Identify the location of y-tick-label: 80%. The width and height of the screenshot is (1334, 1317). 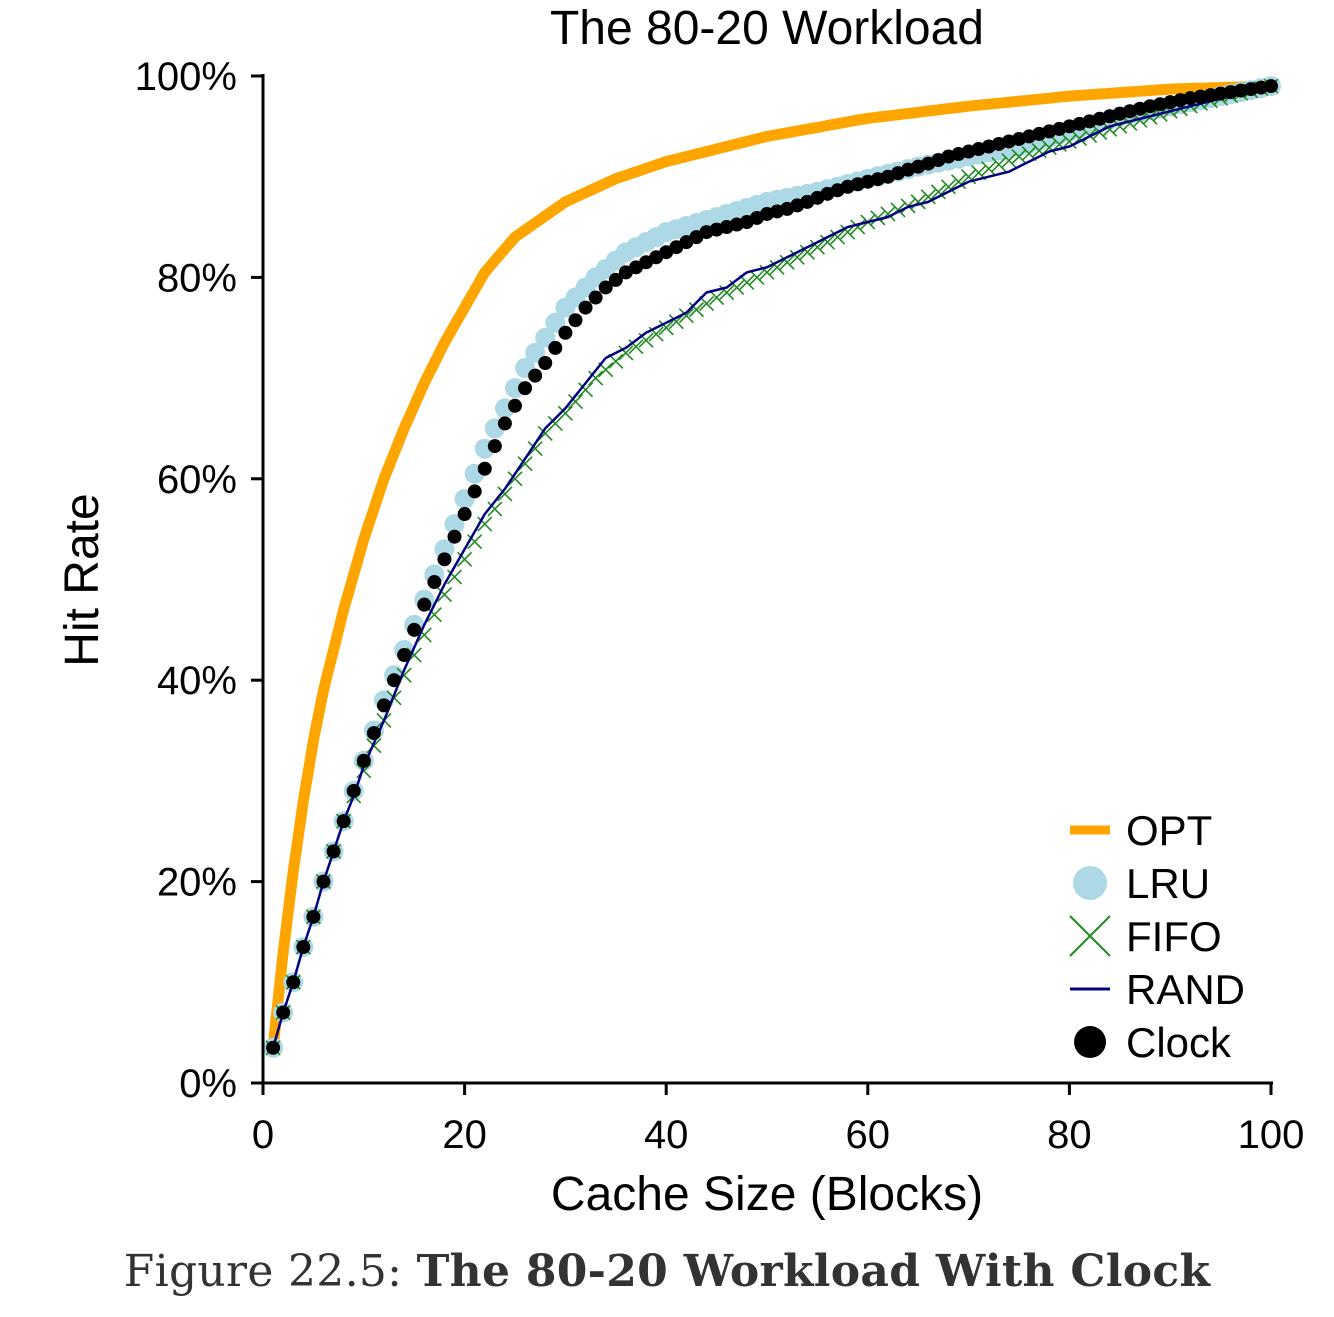
(197, 278).